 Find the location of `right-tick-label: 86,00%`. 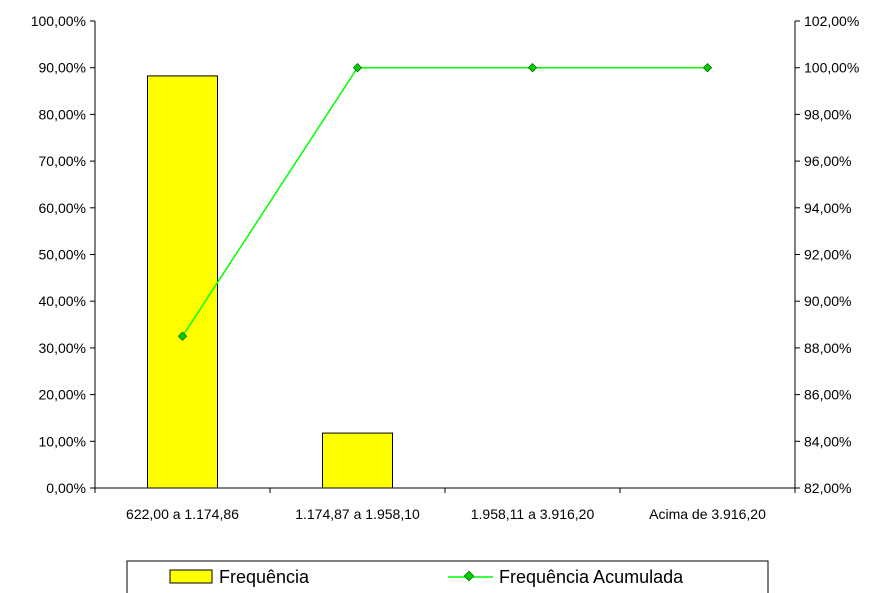

right-tick-label: 86,00% is located at coordinates (827, 395).